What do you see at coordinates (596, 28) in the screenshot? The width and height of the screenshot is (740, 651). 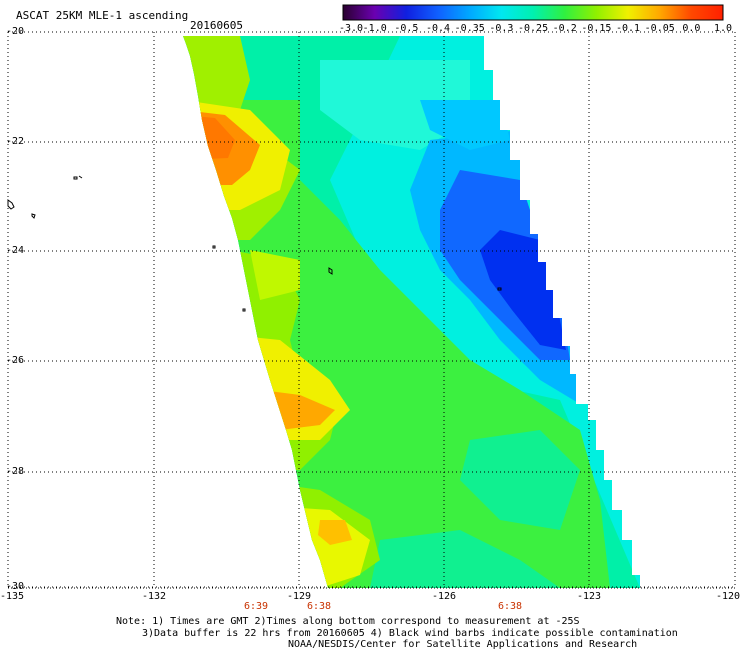 I see `colorbar-tick-label: -0.15` at bounding box center [596, 28].